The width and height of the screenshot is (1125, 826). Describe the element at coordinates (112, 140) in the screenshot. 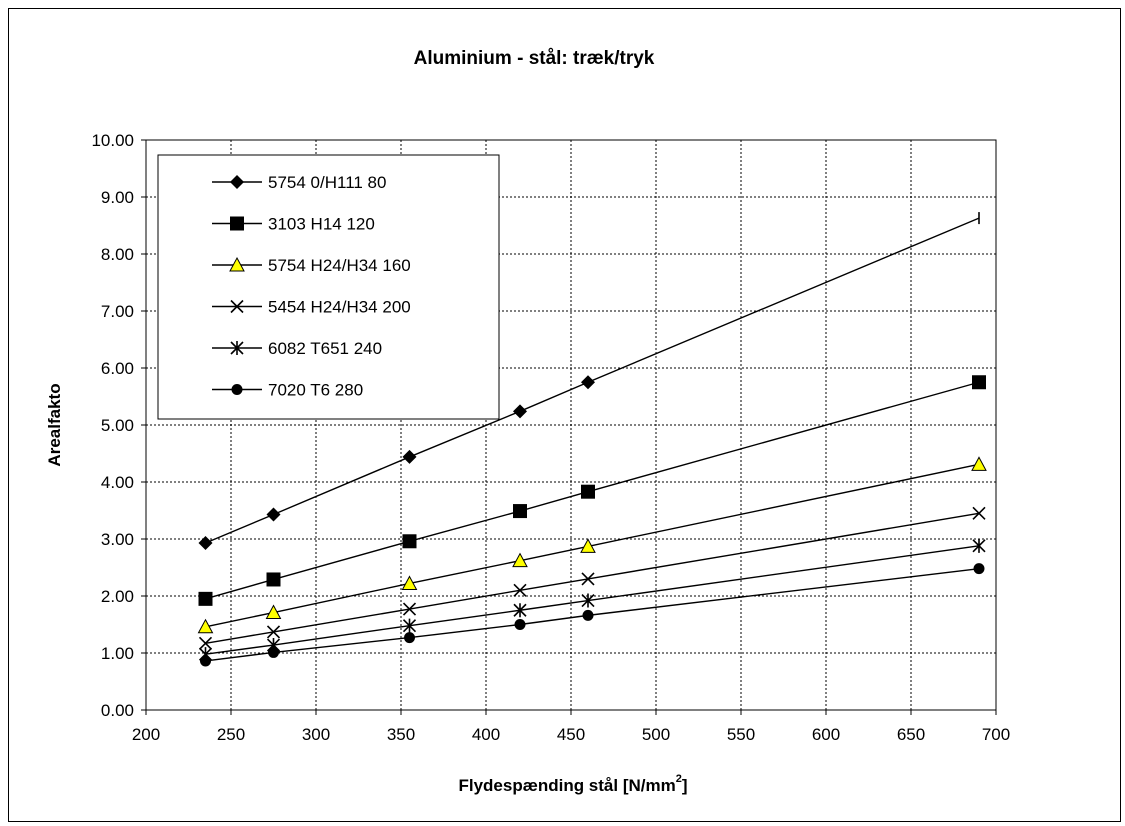

I see `y-tick-label: 10.00` at that location.